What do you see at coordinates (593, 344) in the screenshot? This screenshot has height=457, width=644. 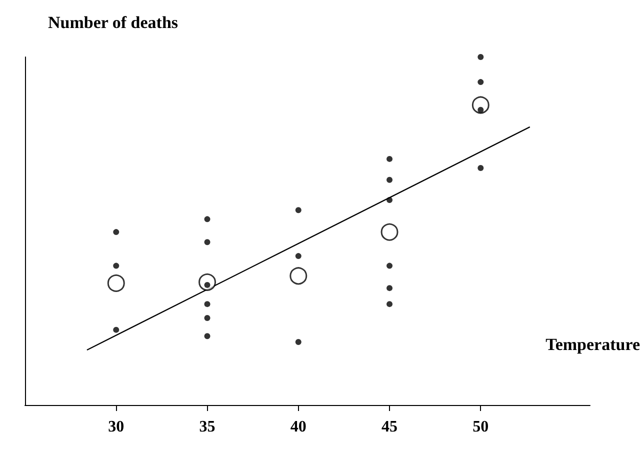 I see `x-axis-title: Temperature` at bounding box center [593, 344].